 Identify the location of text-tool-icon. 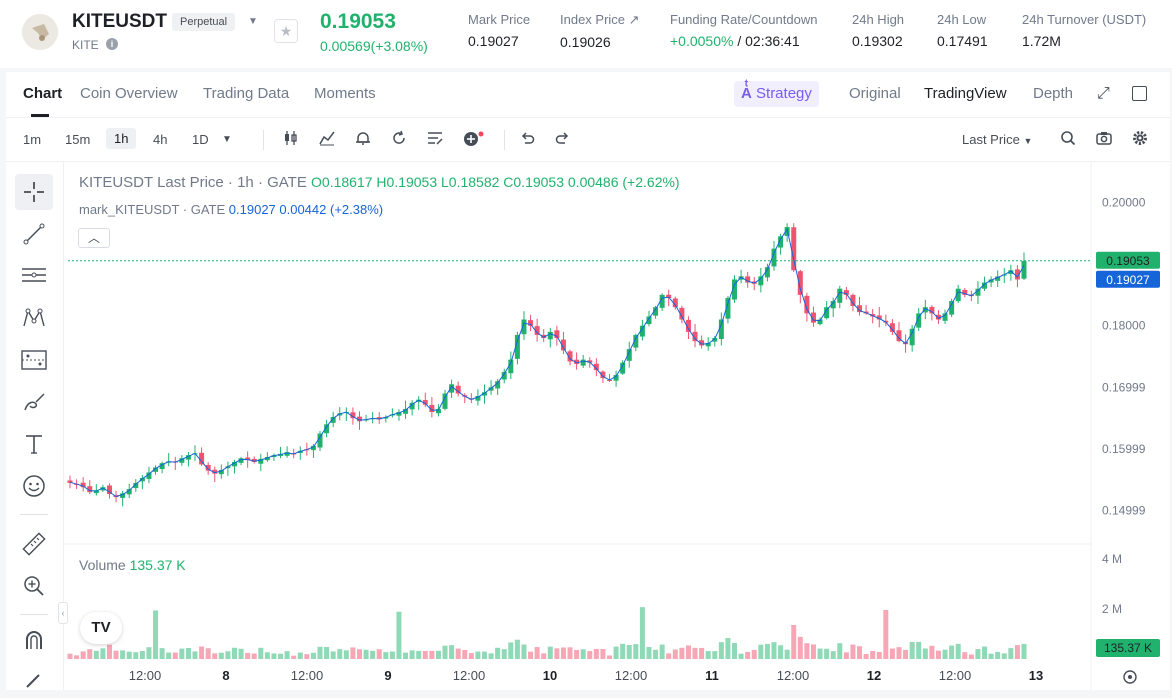
(34, 444).